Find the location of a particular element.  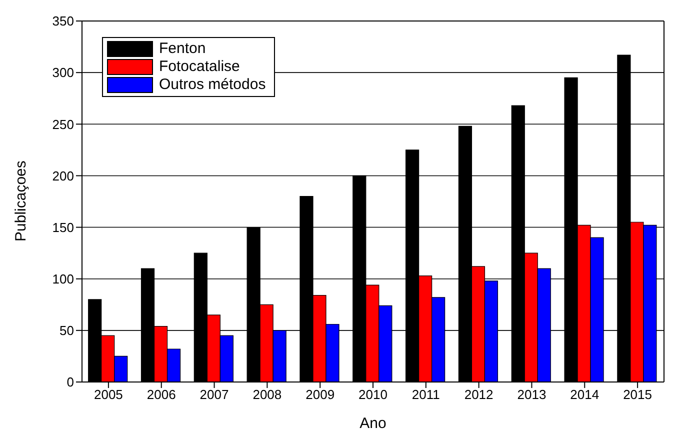

legend-label: Fenton is located at coordinates (182, 49).